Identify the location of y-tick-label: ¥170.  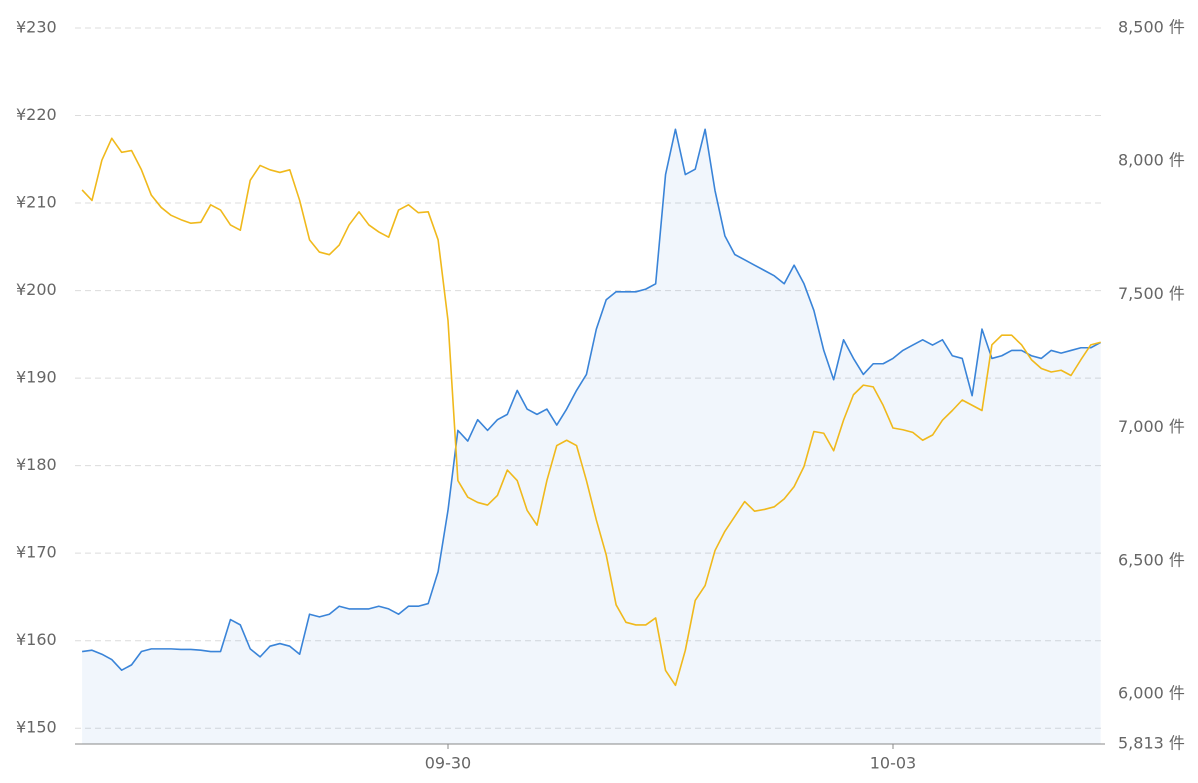
(36, 552).